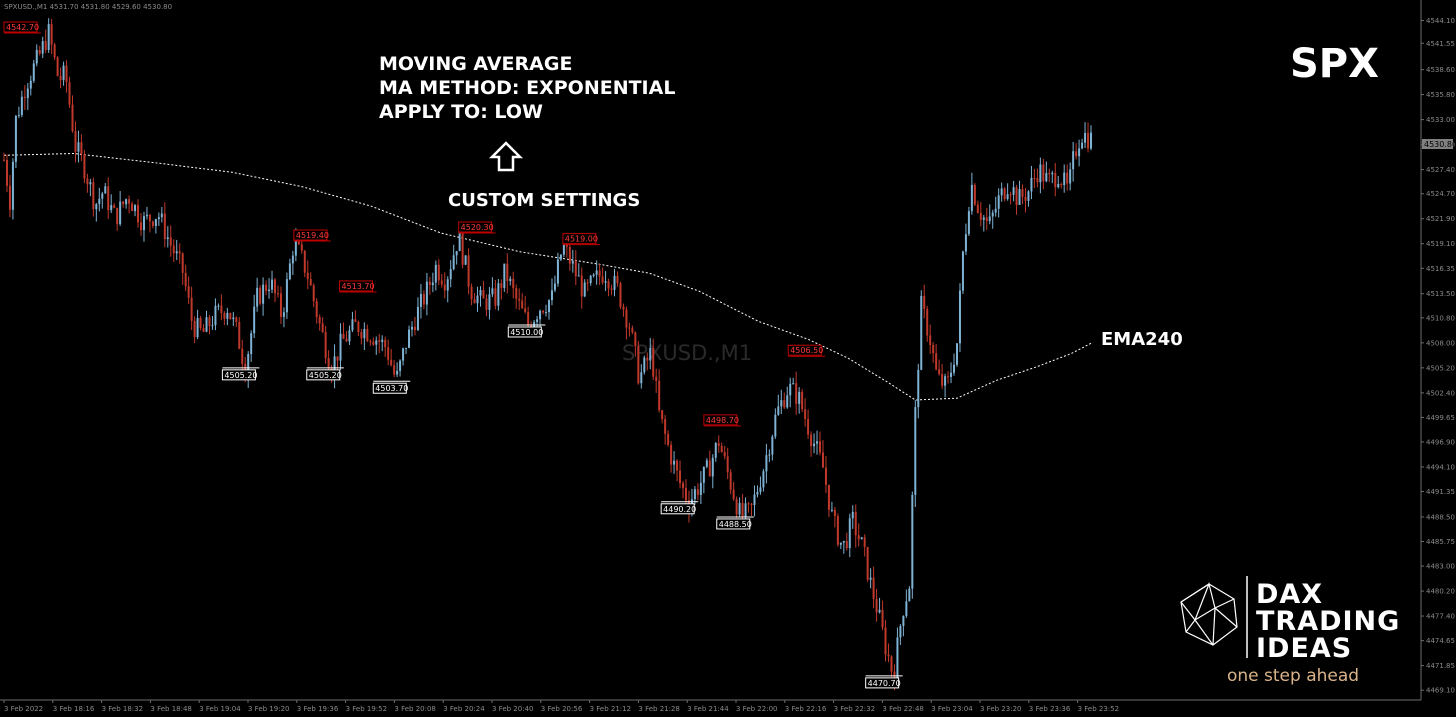 This screenshot has width=1456, height=717. Describe the element at coordinates (1440, 120) in the screenshot. I see `y-tick-label: 4533.00` at that location.